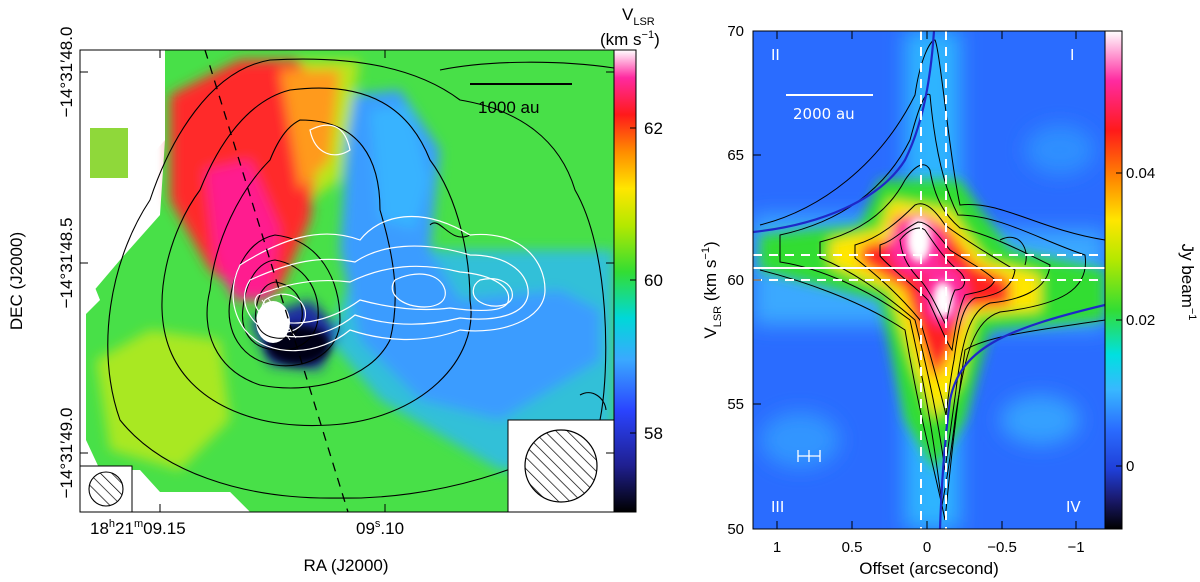  What do you see at coordinates (735, 404) in the screenshot?
I see `right-y-tick-55: 55` at bounding box center [735, 404].